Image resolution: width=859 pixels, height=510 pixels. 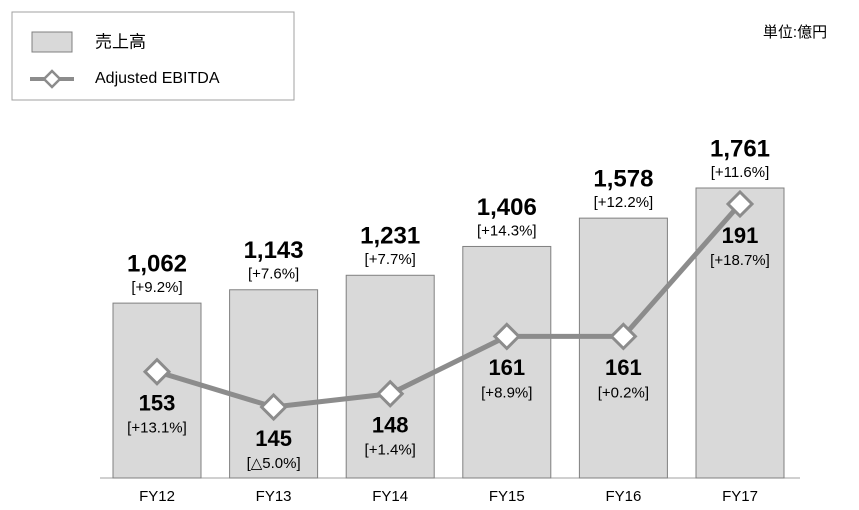 I want to click on bar-growth-label: [+7.7%], so click(x=390, y=259).